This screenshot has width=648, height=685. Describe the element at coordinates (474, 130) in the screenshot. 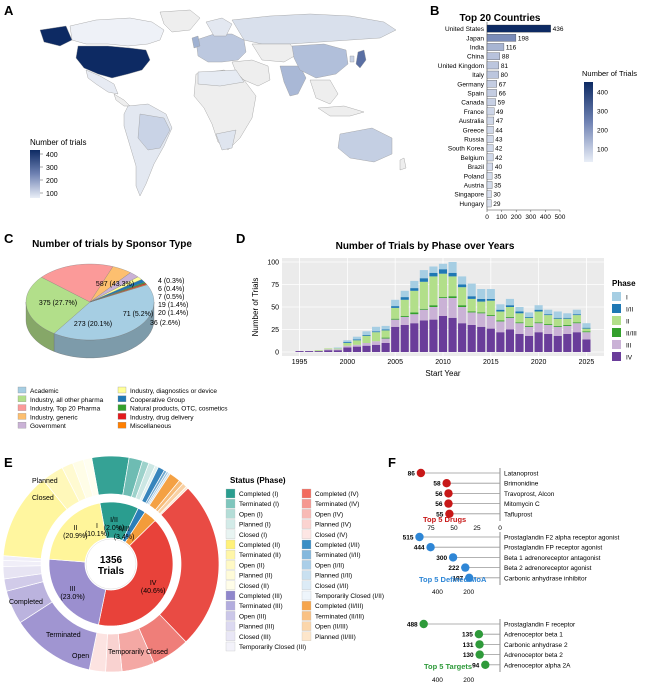

I see `chart-b-category-label: Greece` at that location.